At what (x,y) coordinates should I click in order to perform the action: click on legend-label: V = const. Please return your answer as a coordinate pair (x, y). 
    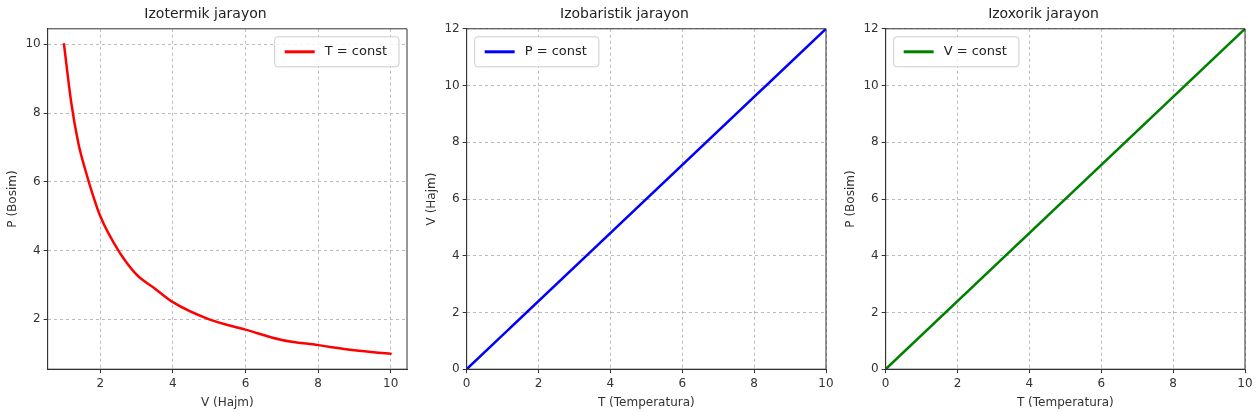
    Looking at the image, I should click on (975, 51).